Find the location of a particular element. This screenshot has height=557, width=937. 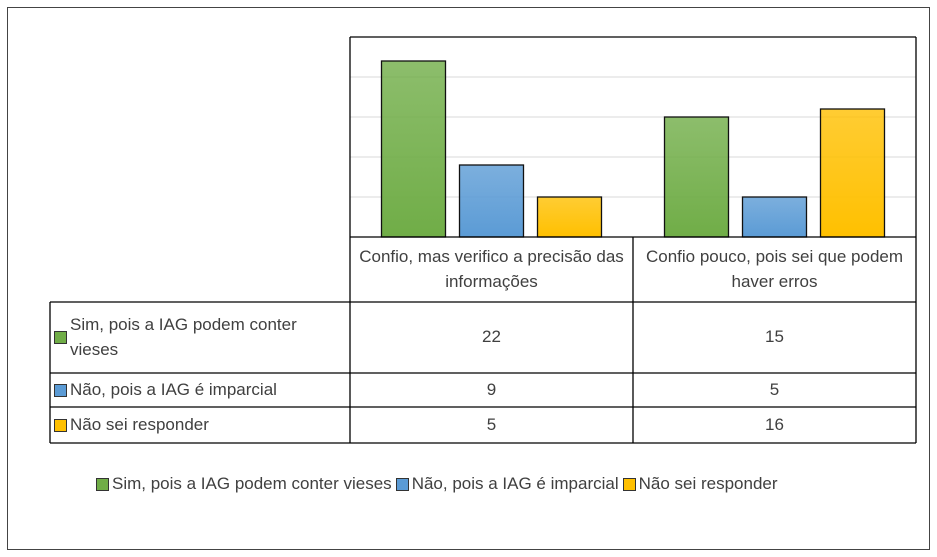

legend-label: Não sei responder is located at coordinates (708, 483).